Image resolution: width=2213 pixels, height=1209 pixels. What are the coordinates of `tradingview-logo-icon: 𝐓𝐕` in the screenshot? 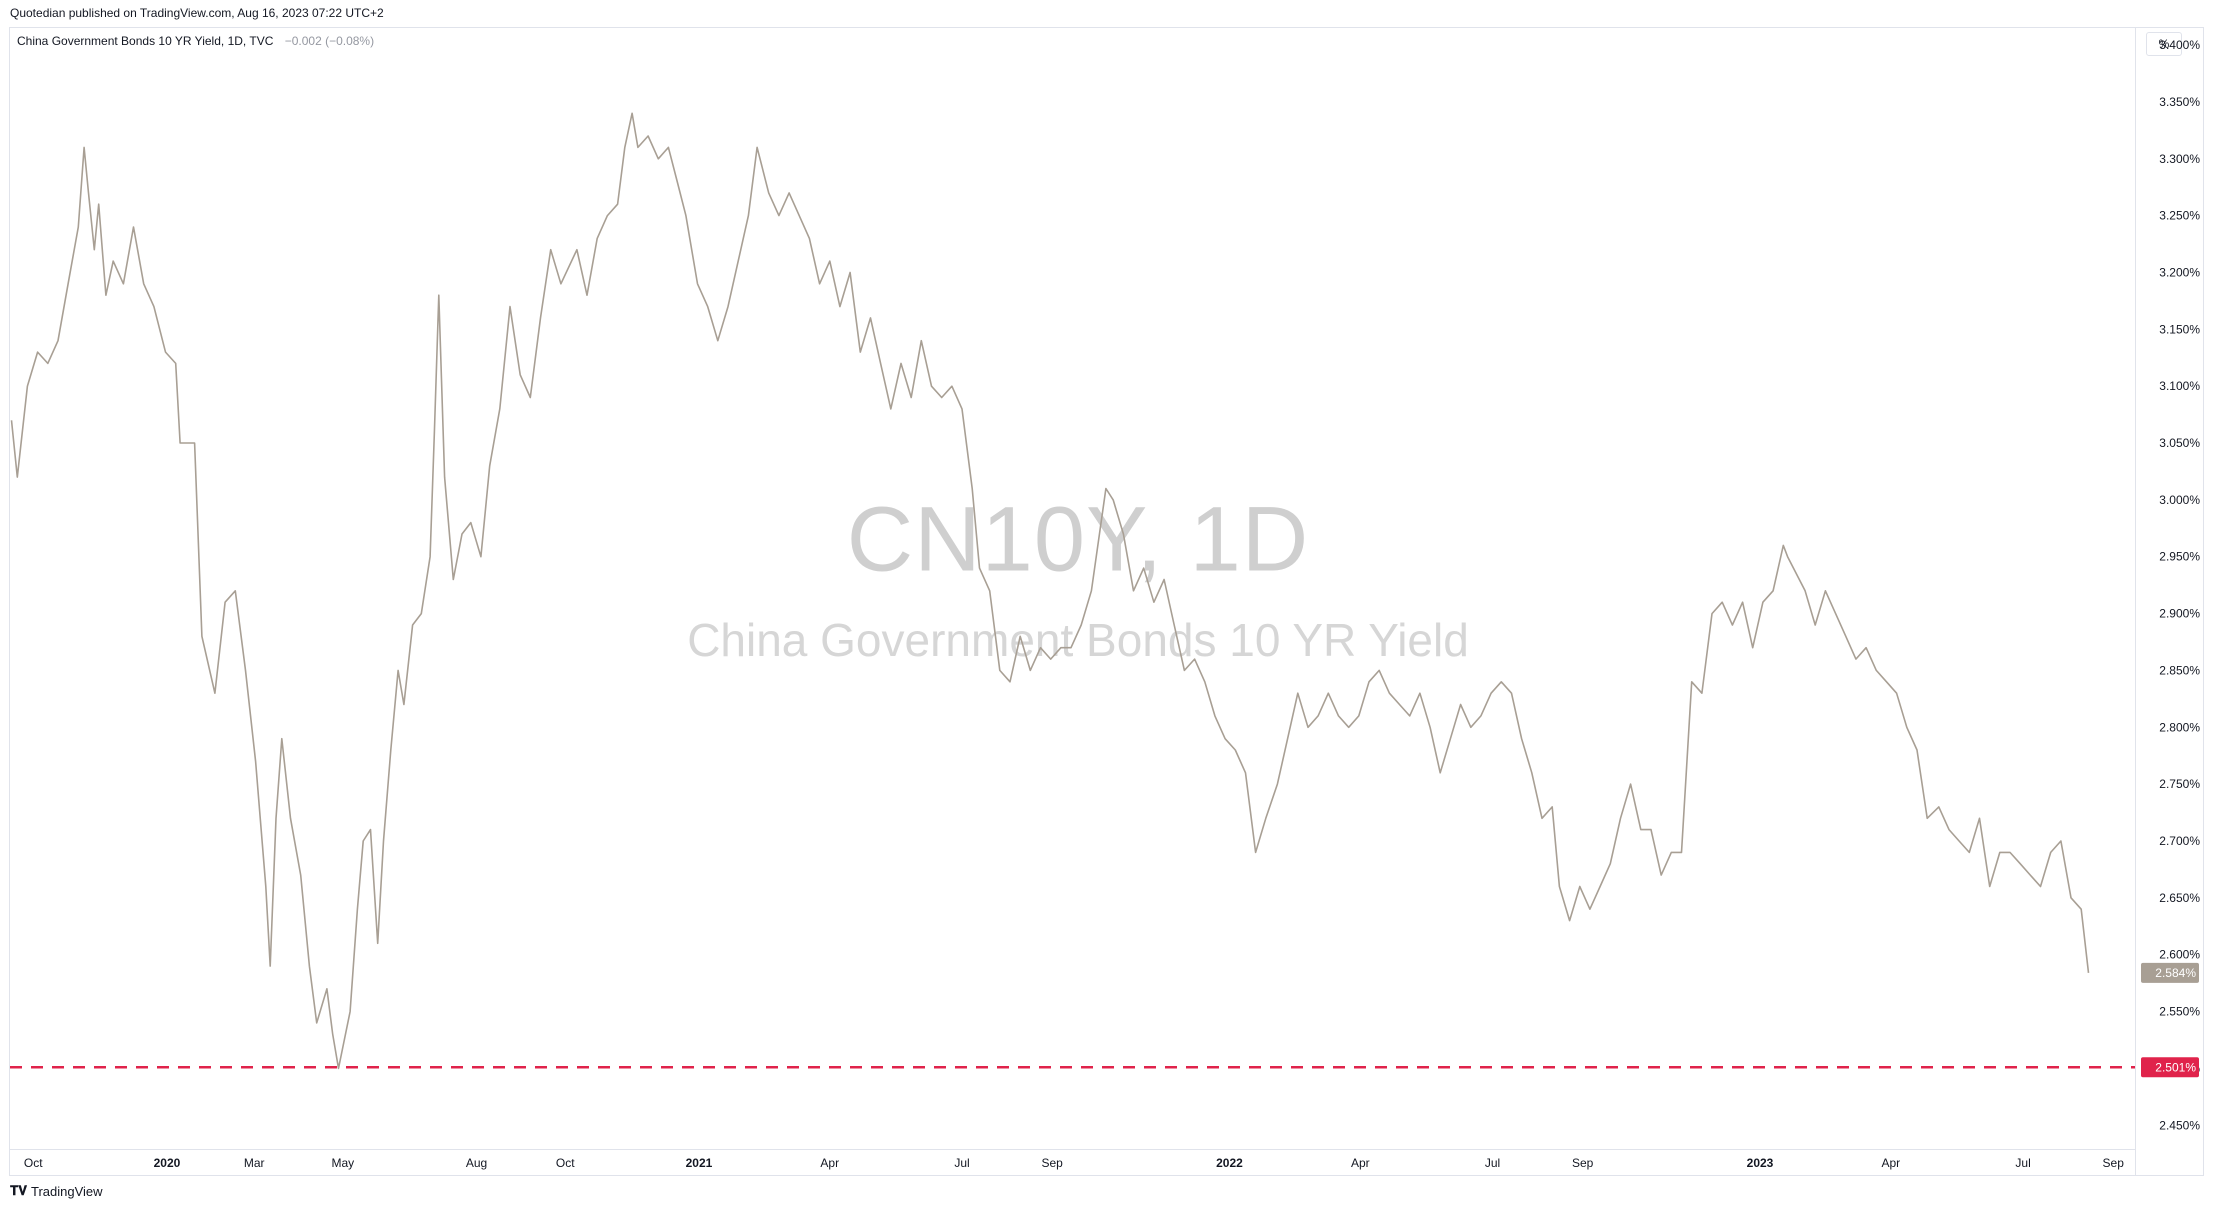 It's located at (18, 1191).